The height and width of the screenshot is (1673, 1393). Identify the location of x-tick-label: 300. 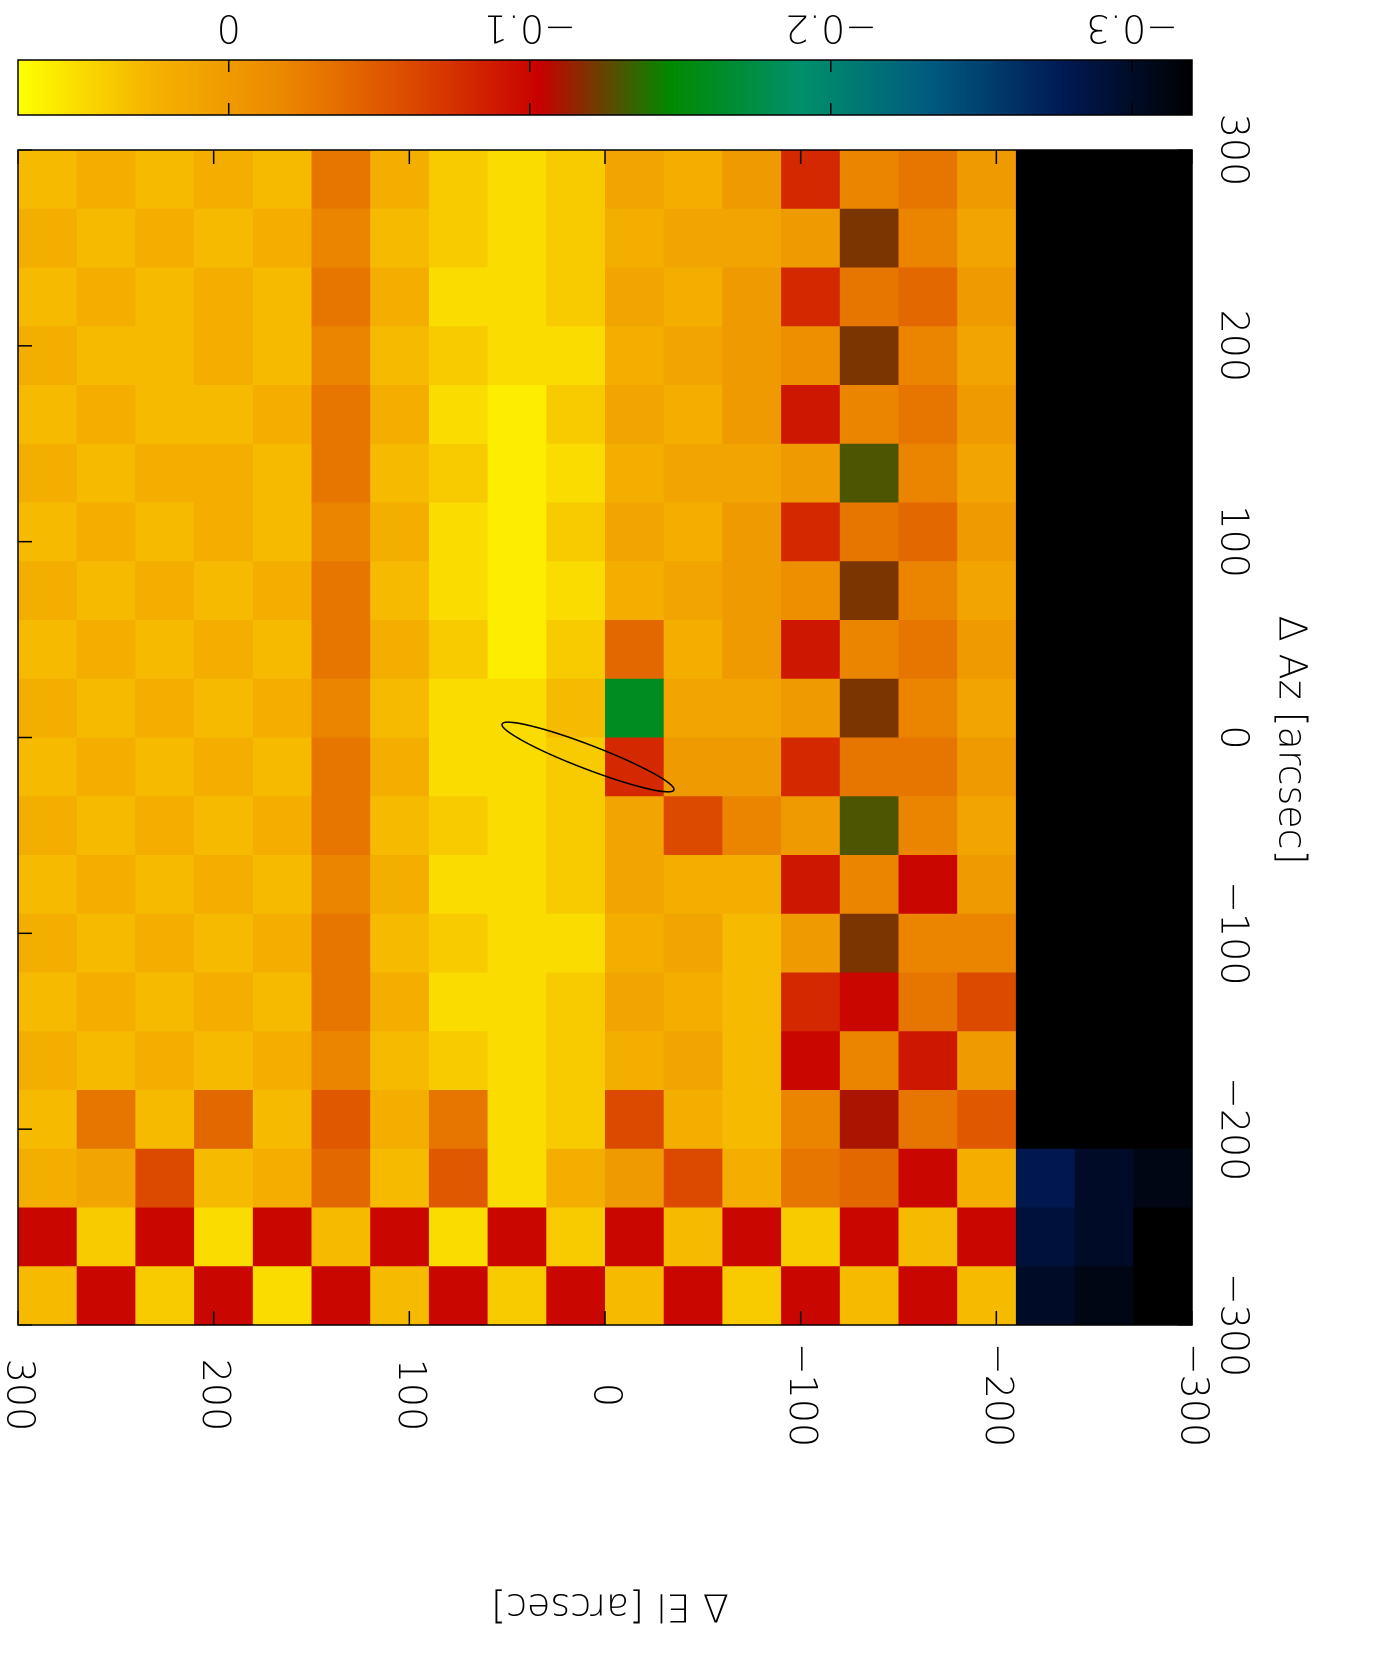
(21, 1395).